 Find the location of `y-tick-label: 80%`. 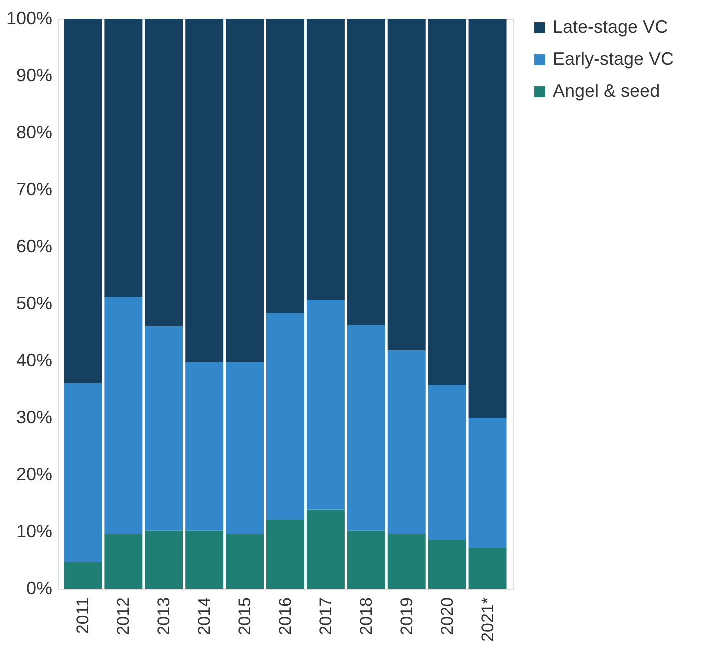

y-tick-label: 80% is located at coordinates (34, 132).